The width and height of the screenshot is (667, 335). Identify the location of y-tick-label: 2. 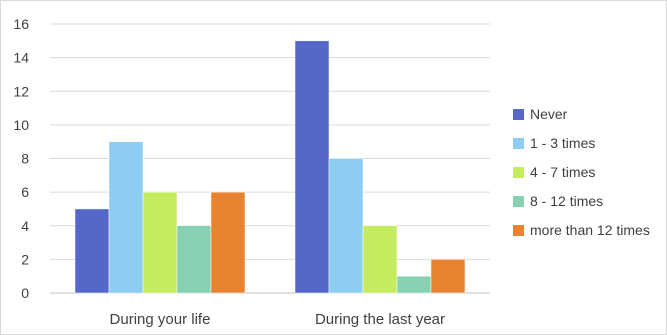
(25, 259).